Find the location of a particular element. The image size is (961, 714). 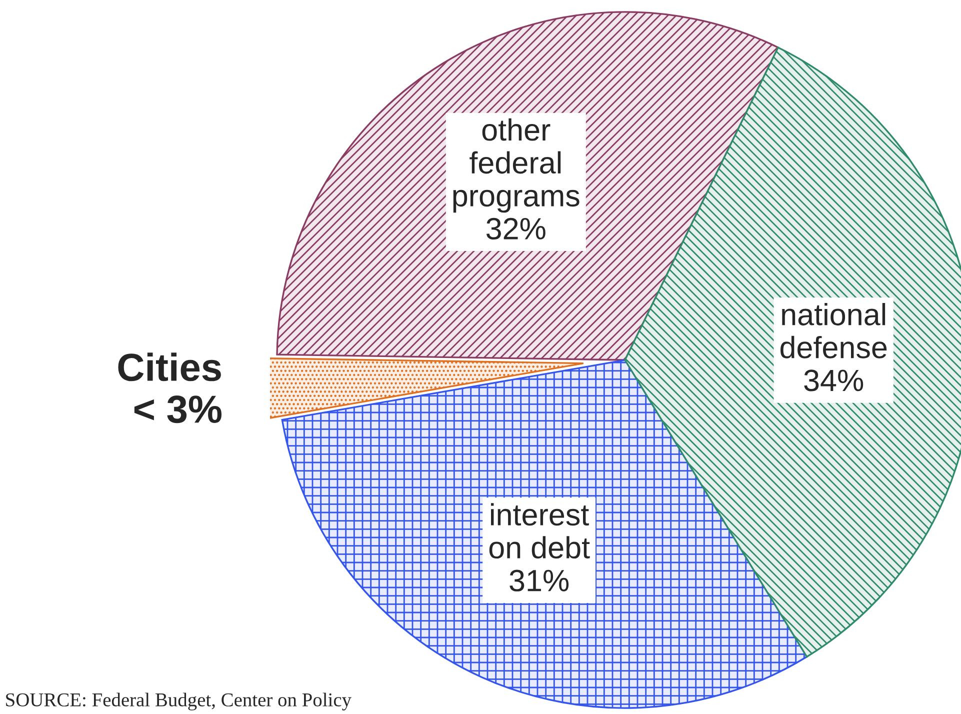

slice-label: other federal programs is located at coordinates (516, 165).